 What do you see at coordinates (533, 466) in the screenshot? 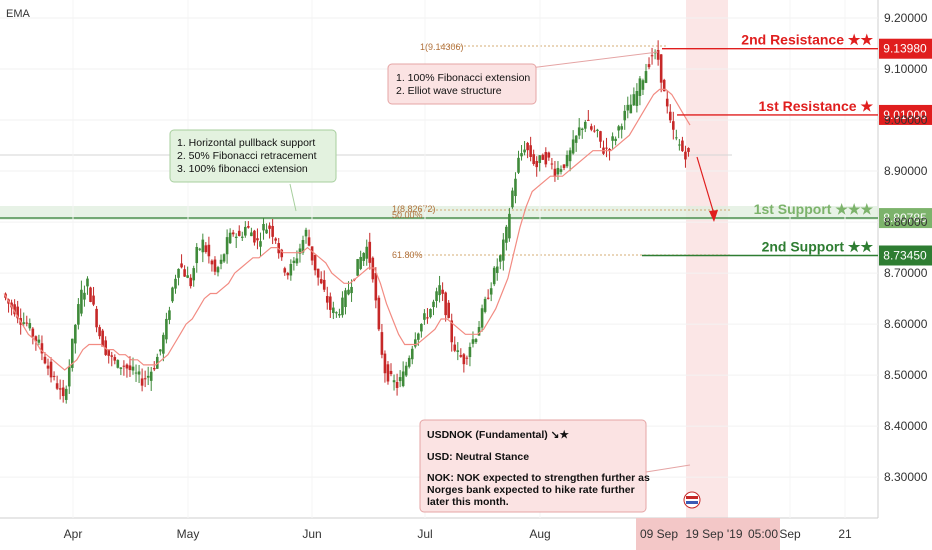
I see `note-fundamental` at bounding box center [533, 466].